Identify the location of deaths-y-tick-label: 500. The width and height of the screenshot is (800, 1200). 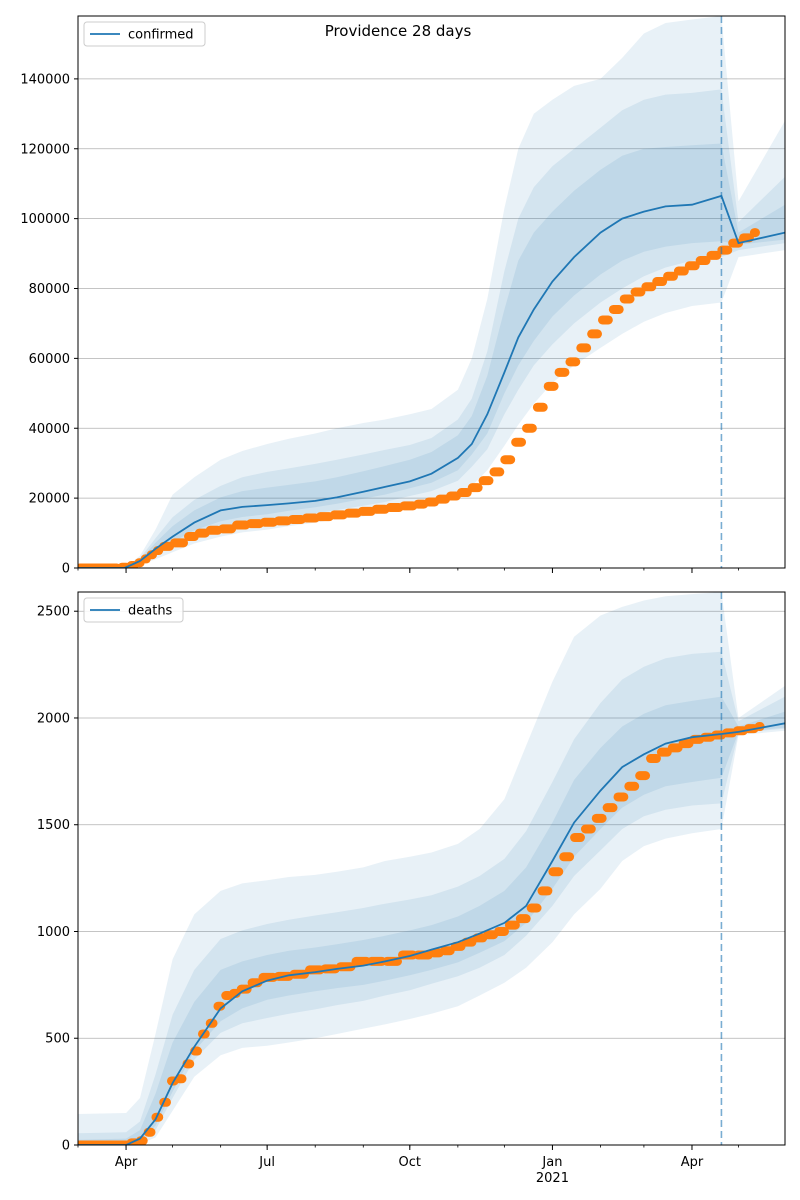
(57, 1039).